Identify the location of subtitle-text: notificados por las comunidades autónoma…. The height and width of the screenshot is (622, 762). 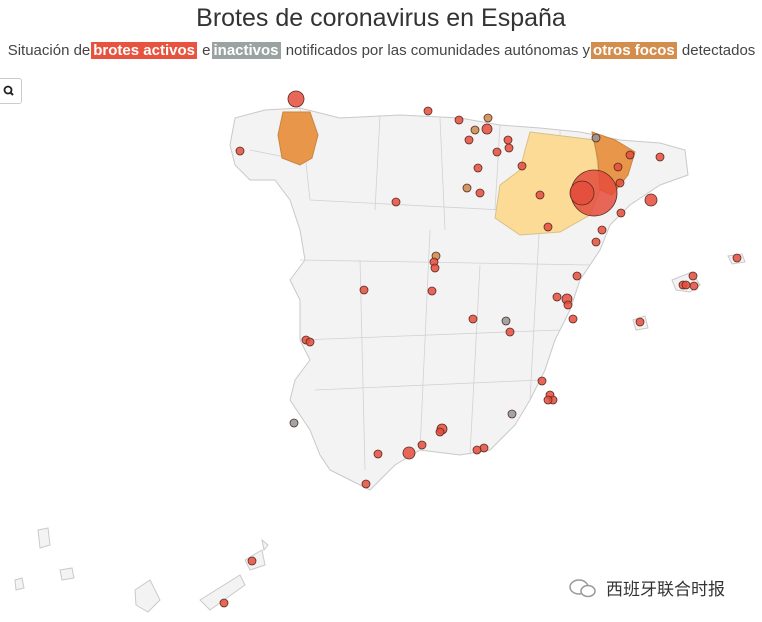
(438, 50).